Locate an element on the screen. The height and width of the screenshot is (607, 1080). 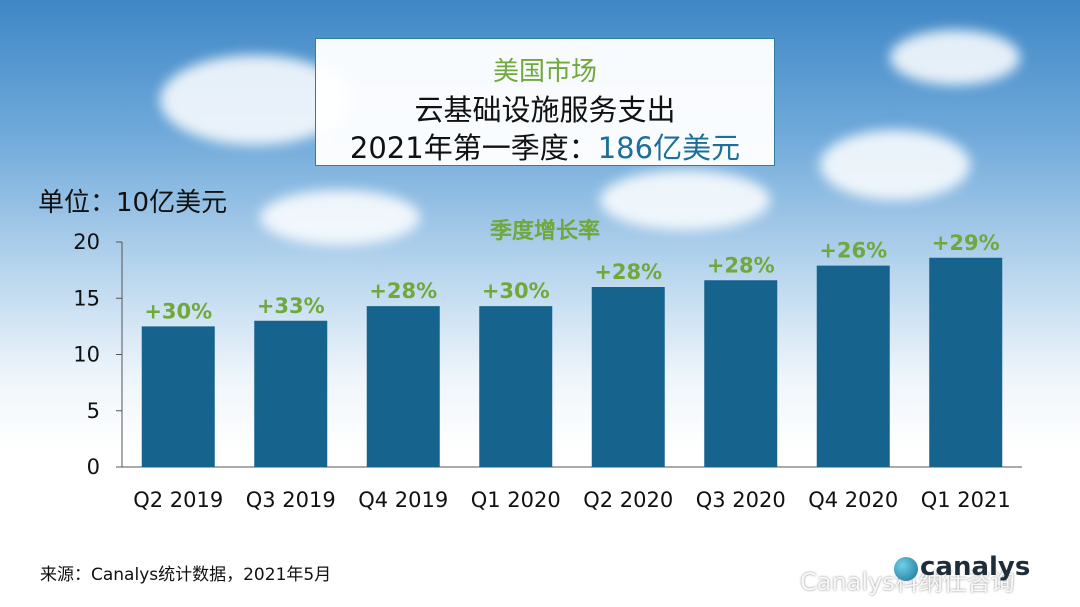
growth-label: +33% is located at coordinates (291, 306).